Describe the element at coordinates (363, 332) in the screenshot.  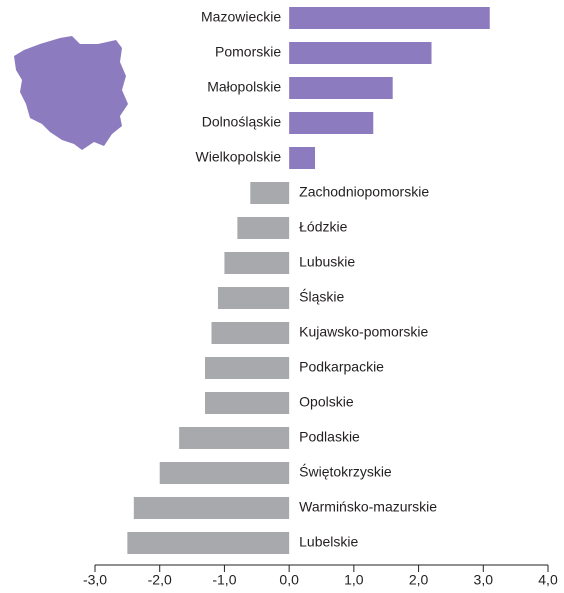
I see `category-label: Kujawsko-pomorskie` at that location.